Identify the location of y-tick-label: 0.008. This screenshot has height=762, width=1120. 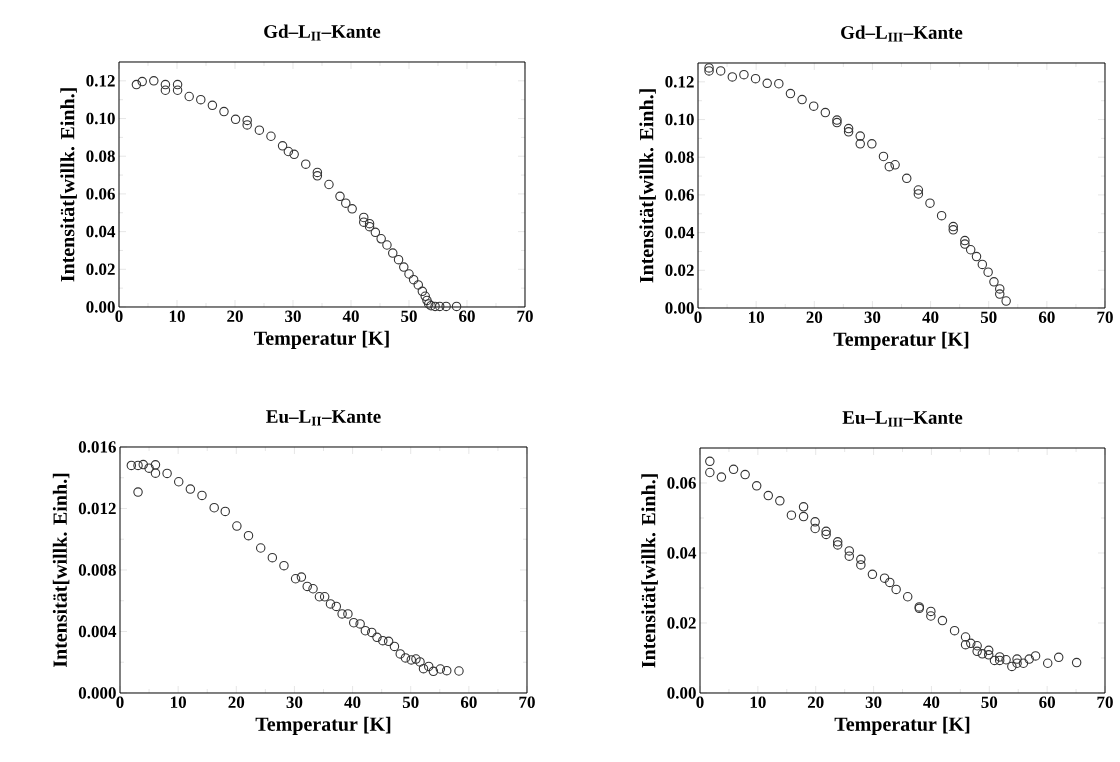
(97, 570).